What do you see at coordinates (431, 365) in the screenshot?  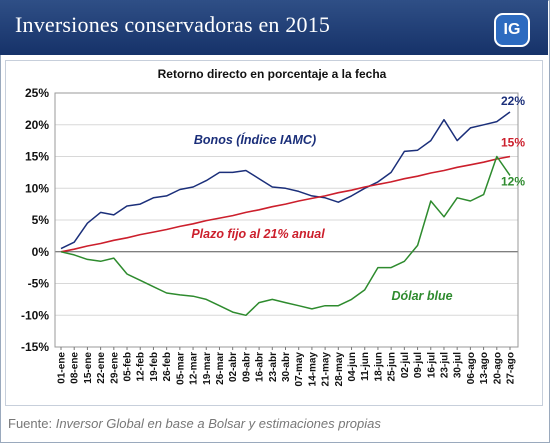 I see `x-tick-label: 16-jul` at bounding box center [431, 365].